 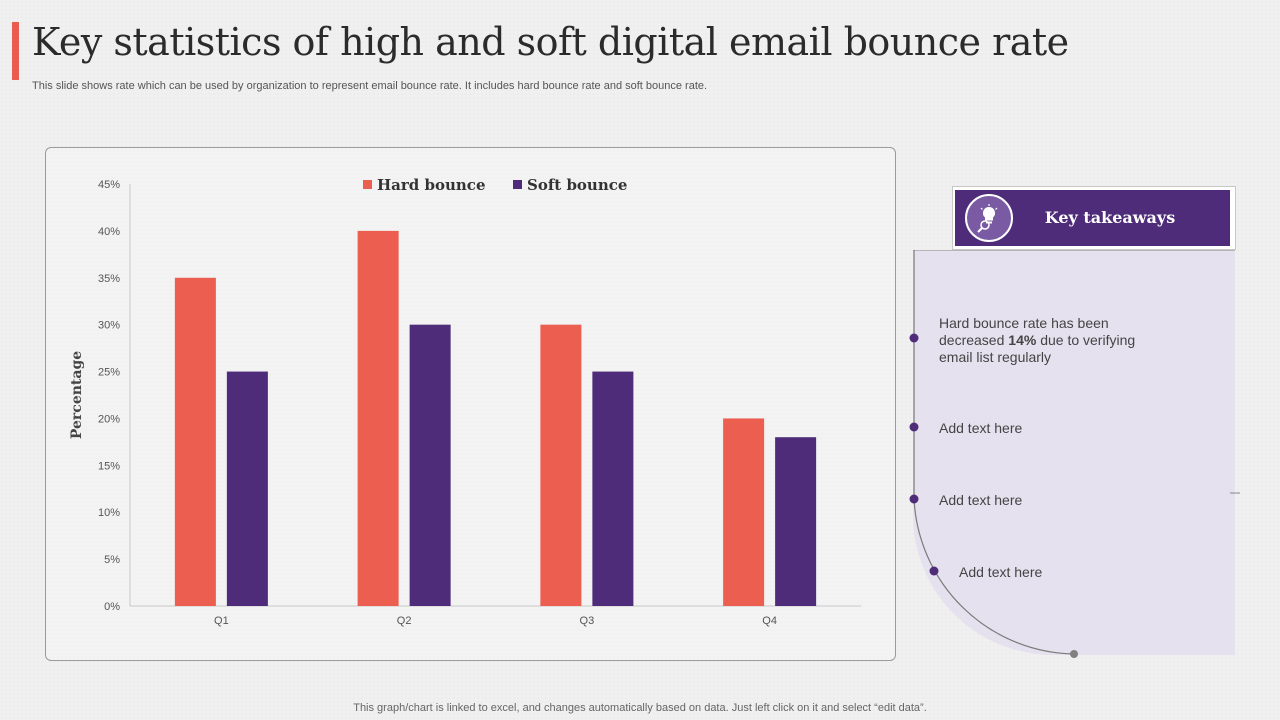 What do you see at coordinates (561, 465) in the screenshot?
I see `bar-hard-q3` at bounding box center [561, 465].